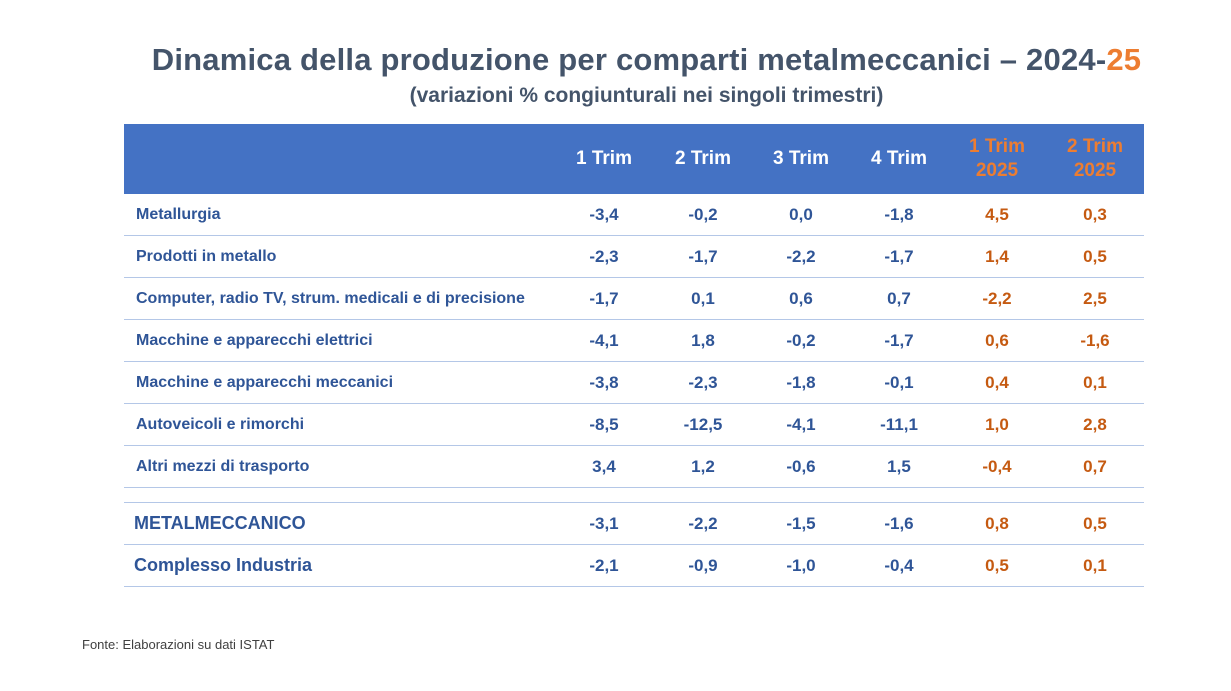 The width and height of the screenshot is (1231, 691). Describe the element at coordinates (339, 256) in the screenshot. I see `row-label: Prodotti in metallo` at that location.